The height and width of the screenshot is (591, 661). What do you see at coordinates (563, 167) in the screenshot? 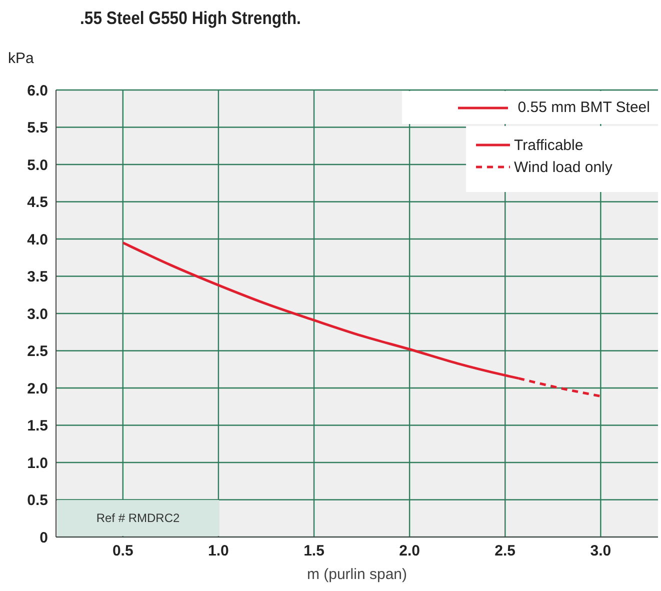
I see `legend-label: Wind load only` at bounding box center [563, 167].